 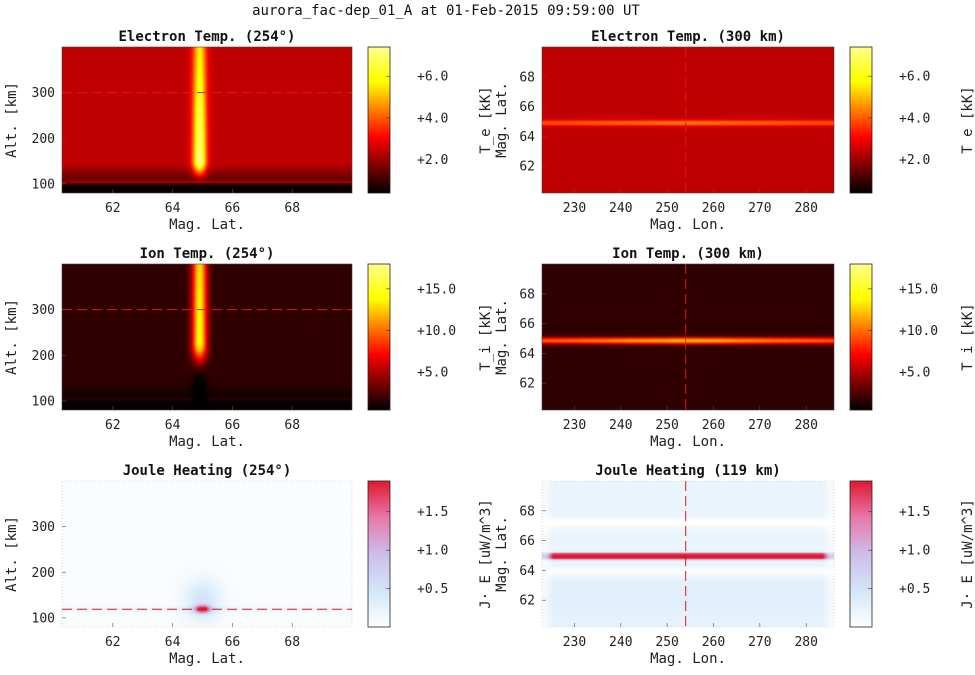 I want to click on colorbar-tick-label: +1.0, so click(x=914, y=551).